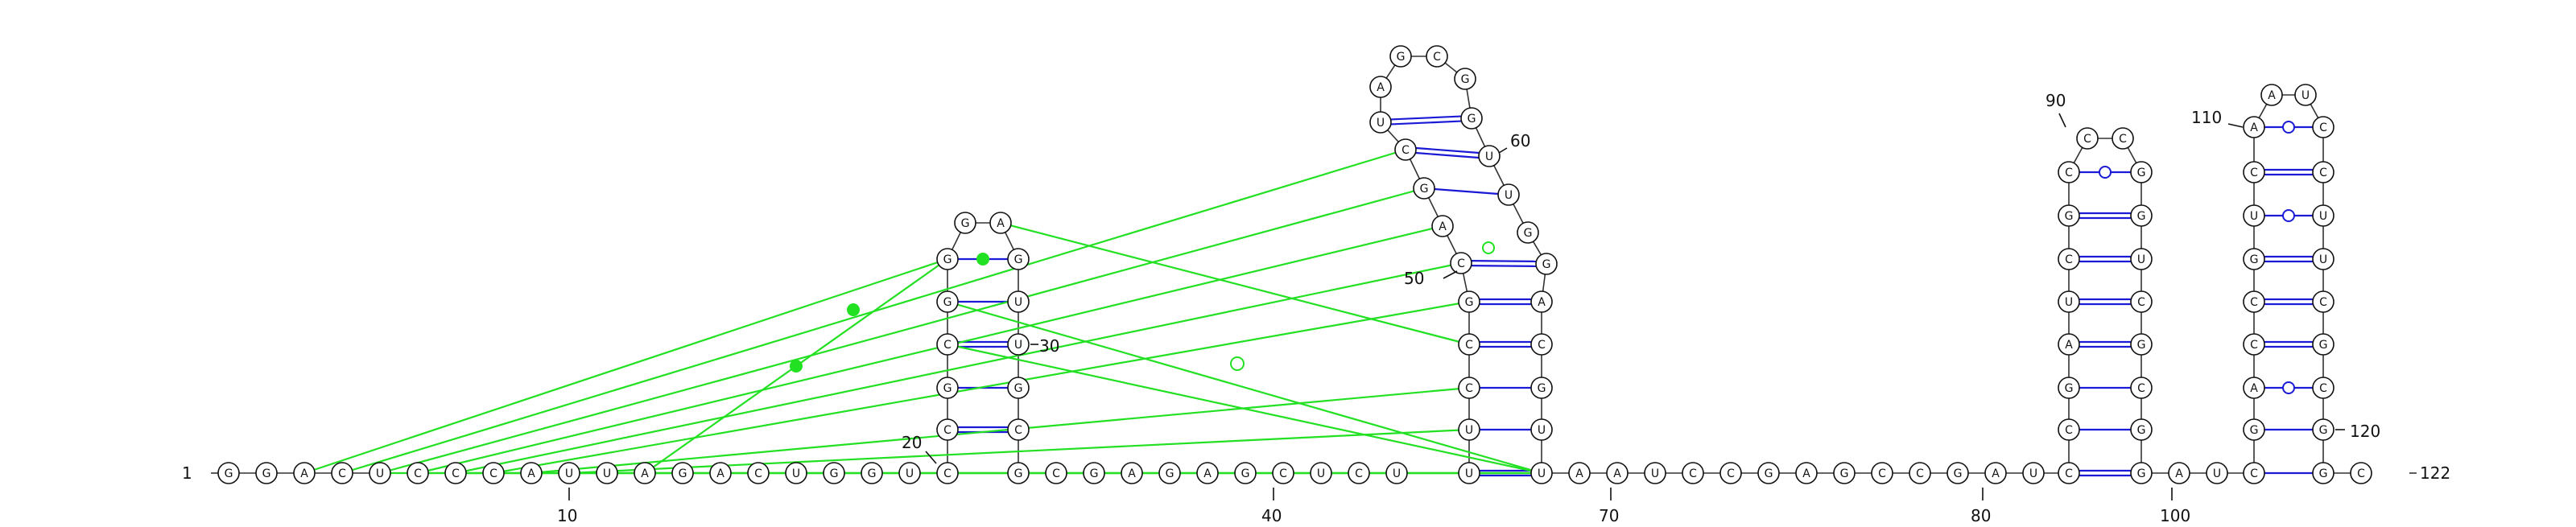 Image resolution: width=2576 pixels, height=527 pixels. I want to click on nucleotide-3: A, so click(304, 473).